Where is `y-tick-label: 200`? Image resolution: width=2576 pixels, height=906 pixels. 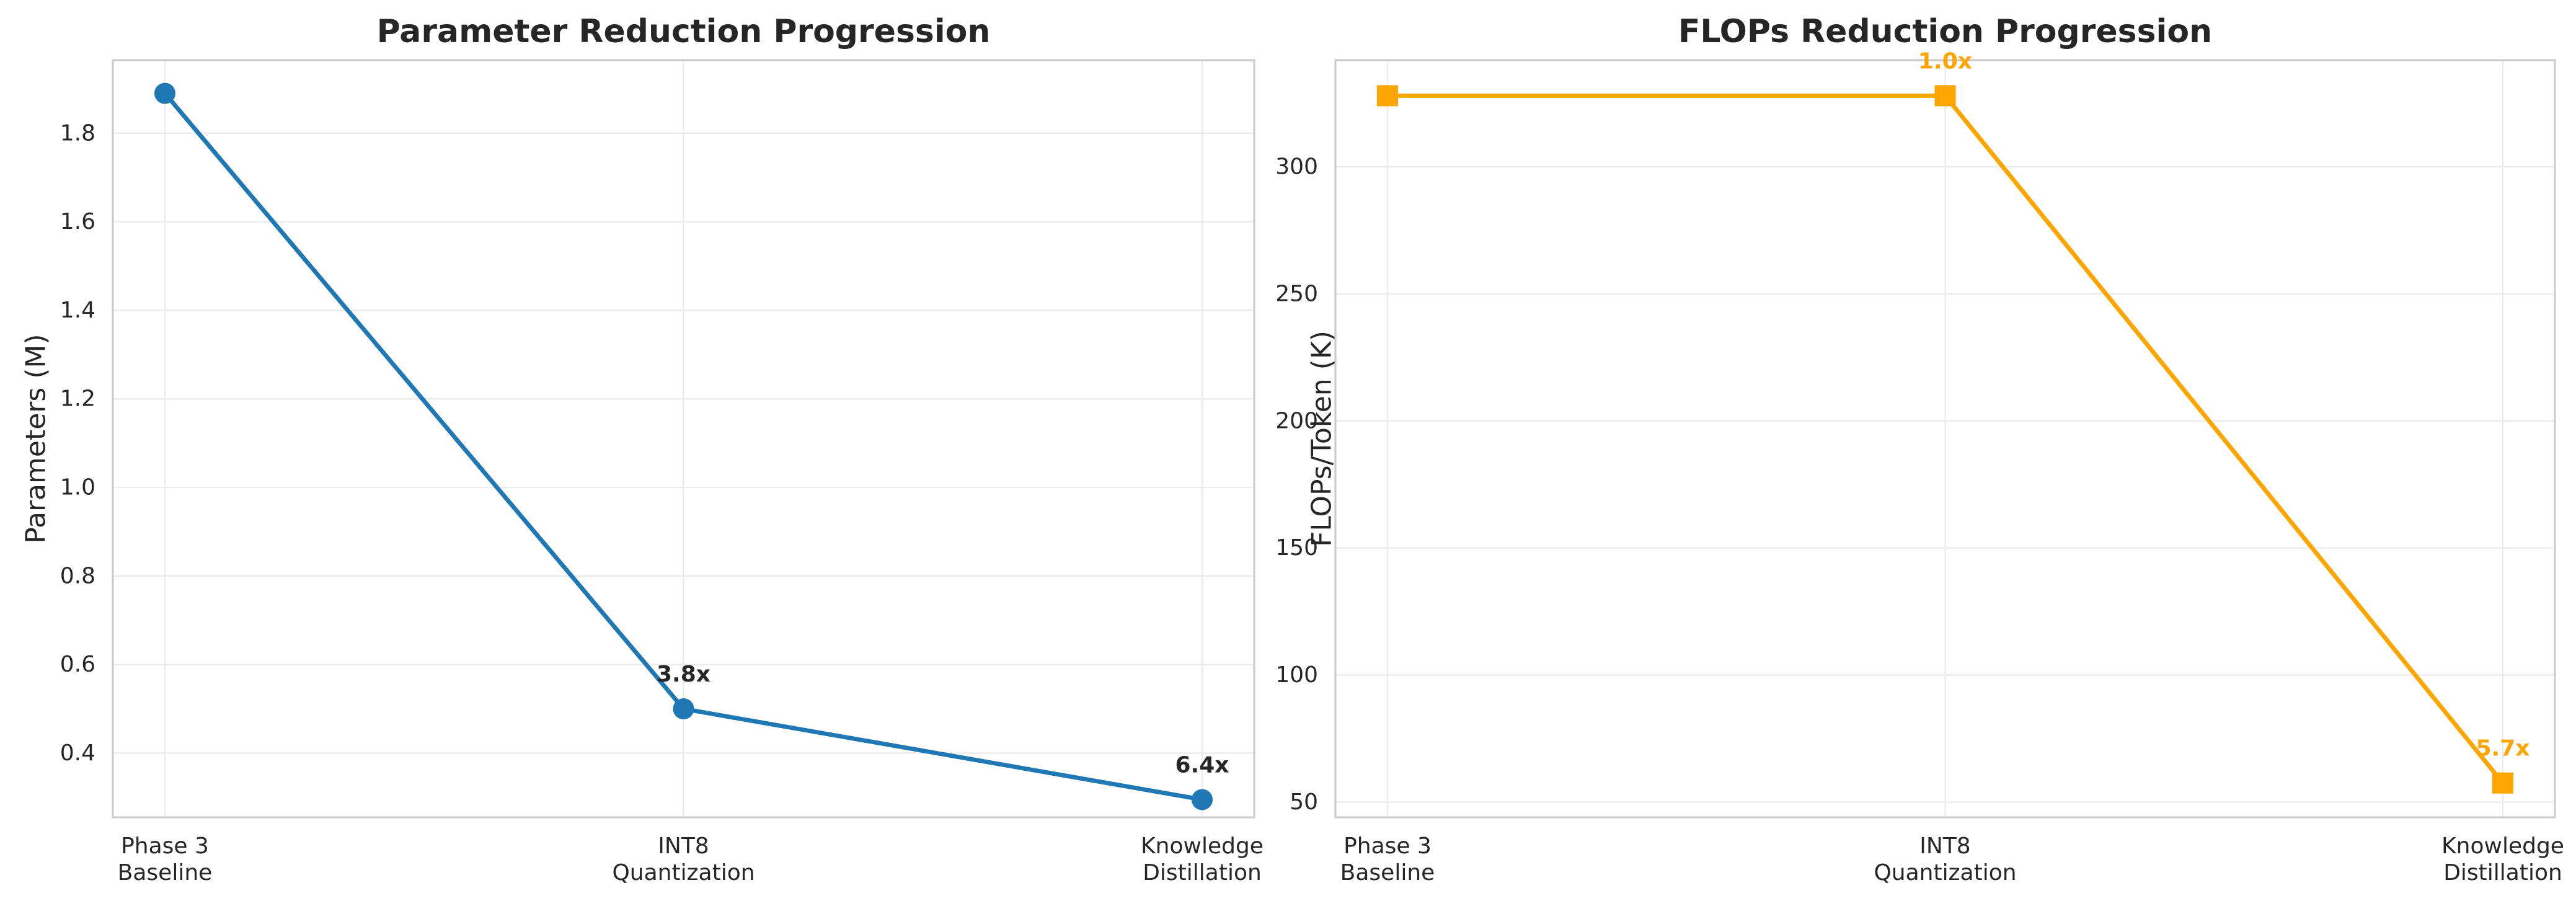 y-tick-label: 200 is located at coordinates (1296, 420).